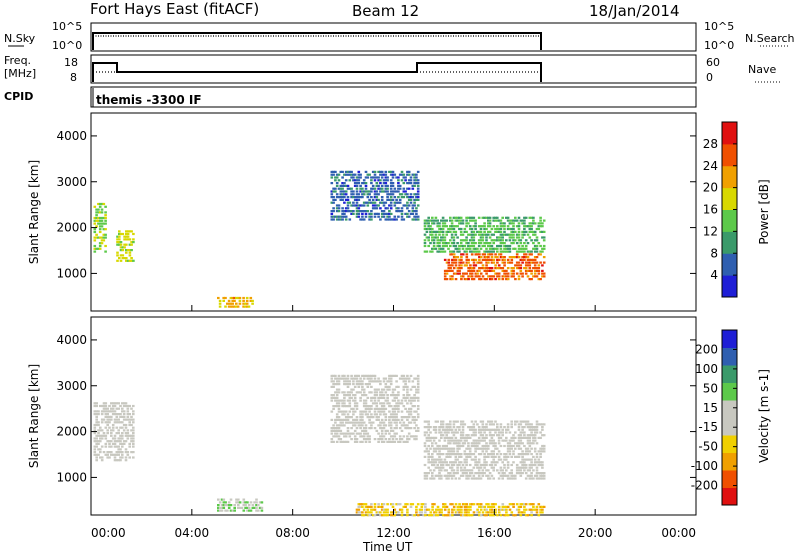 Image resolution: width=800 pixels, height=554 pixels. I want to click on cpid-panel: CPID themis -3300 IF, so click(350, 97).